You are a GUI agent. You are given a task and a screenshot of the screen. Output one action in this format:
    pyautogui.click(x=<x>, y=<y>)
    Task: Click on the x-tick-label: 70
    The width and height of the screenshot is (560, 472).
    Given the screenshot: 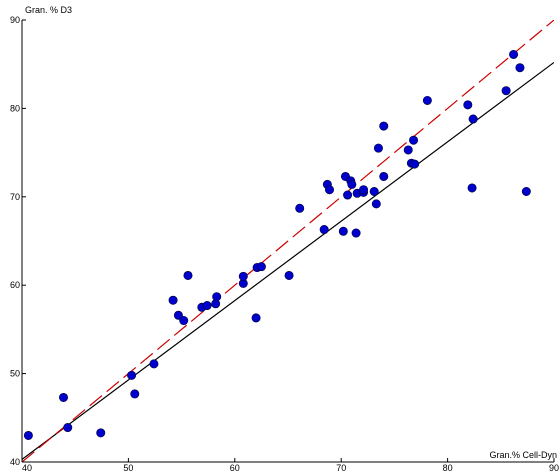 What is the action you would take?
    pyautogui.click(x=341, y=467)
    